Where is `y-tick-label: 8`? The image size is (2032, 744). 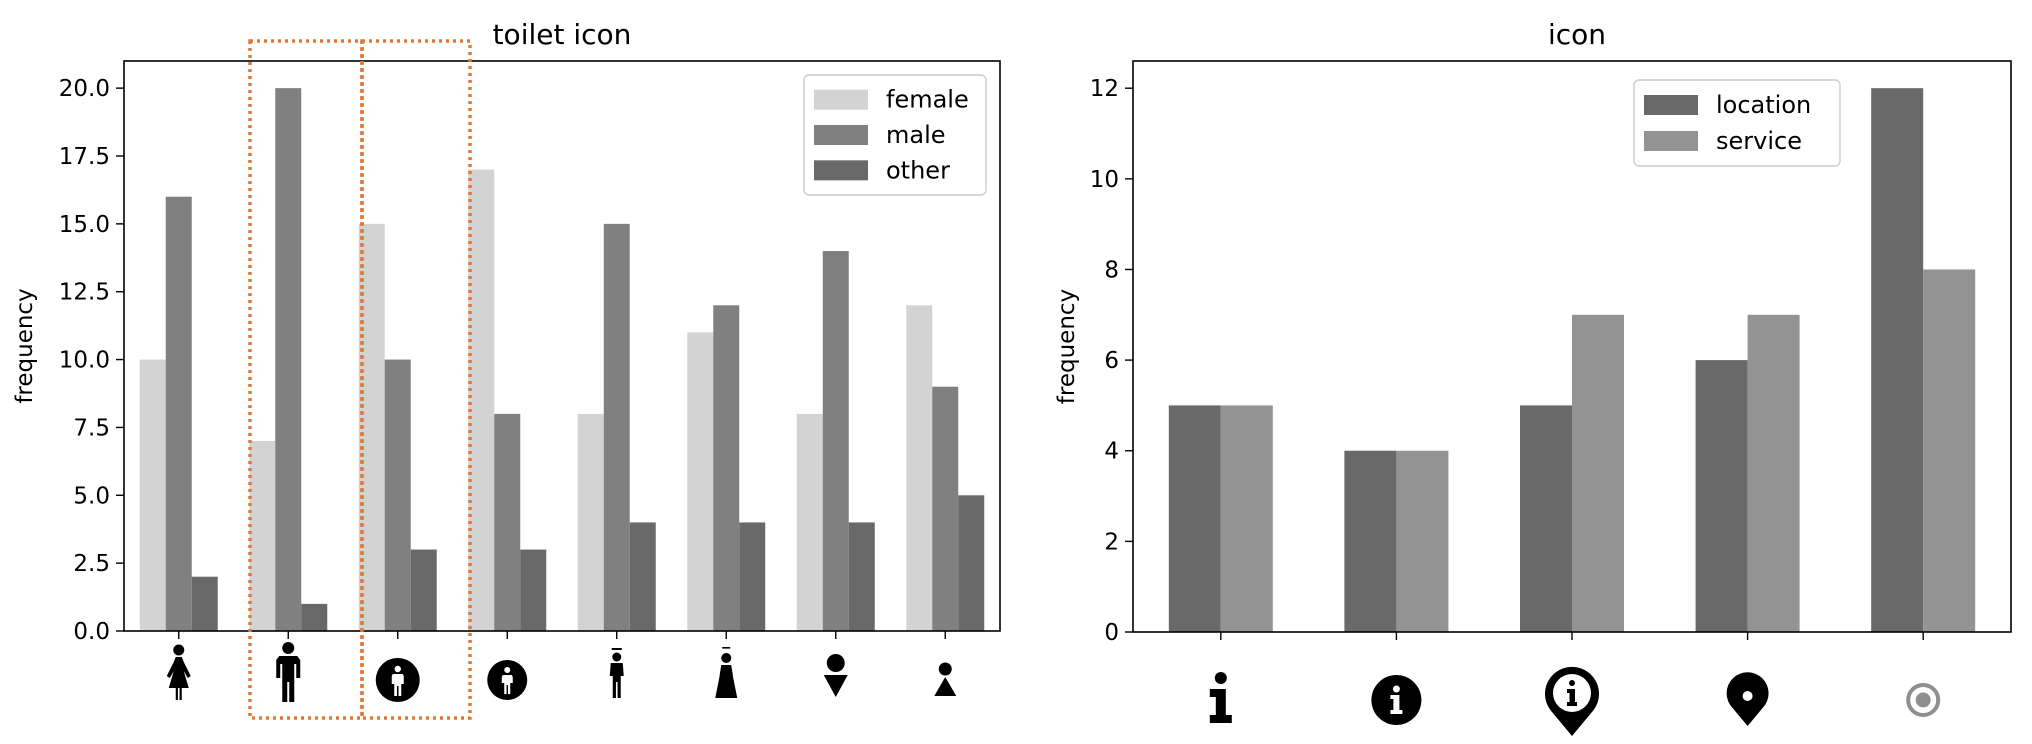
y-tick-label: 8 is located at coordinates (1111, 270).